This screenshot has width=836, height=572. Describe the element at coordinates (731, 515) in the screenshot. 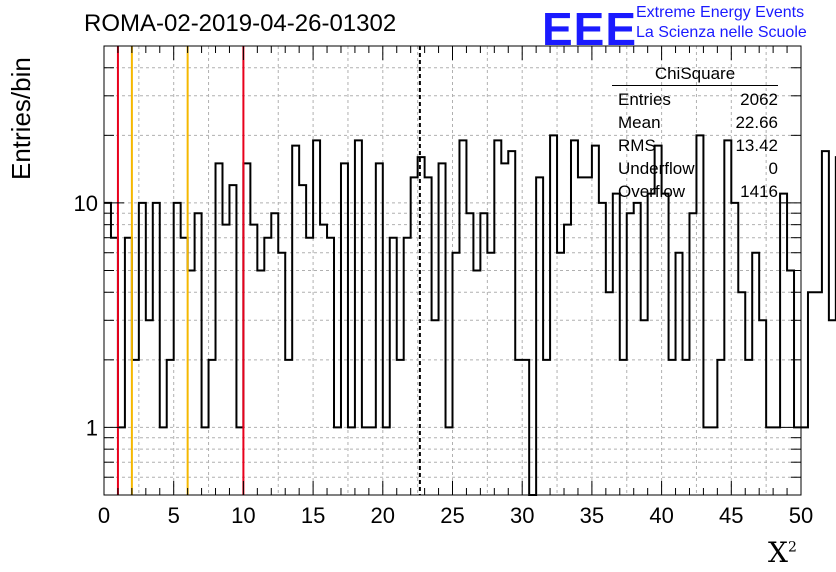

I see `x-tick-label: 45` at that location.